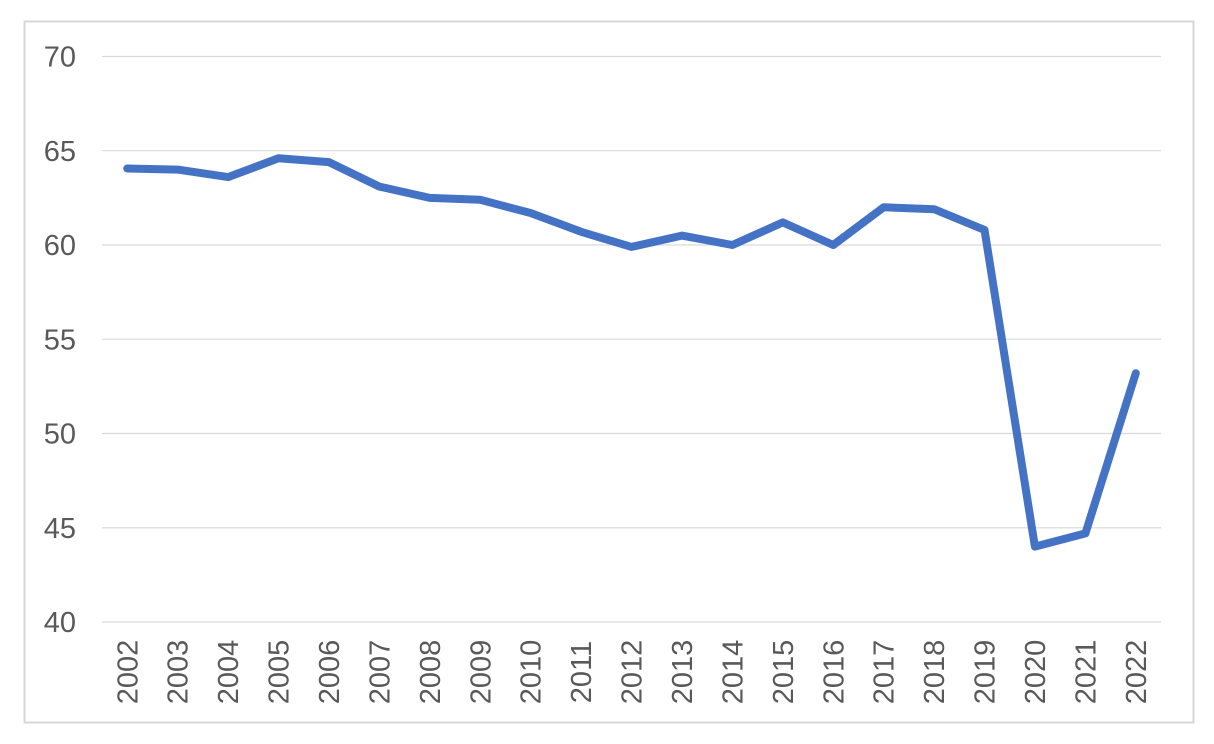 The height and width of the screenshot is (744, 1214). What do you see at coordinates (935, 672) in the screenshot?
I see `svg-text: 2018` at bounding box center [935, 672].